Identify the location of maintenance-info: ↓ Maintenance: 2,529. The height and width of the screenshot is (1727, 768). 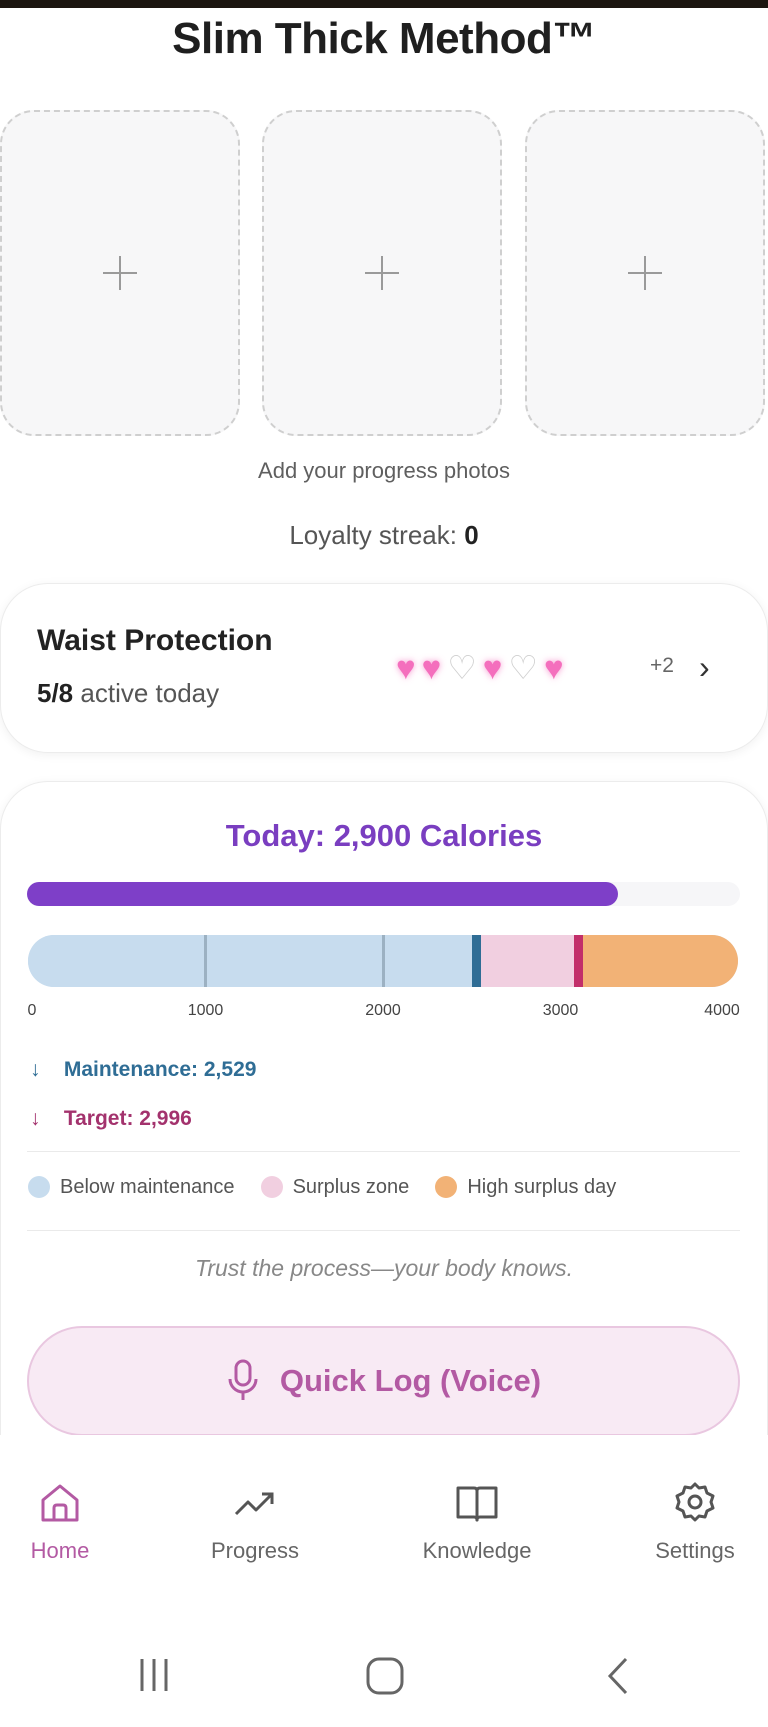
(143, 1070).